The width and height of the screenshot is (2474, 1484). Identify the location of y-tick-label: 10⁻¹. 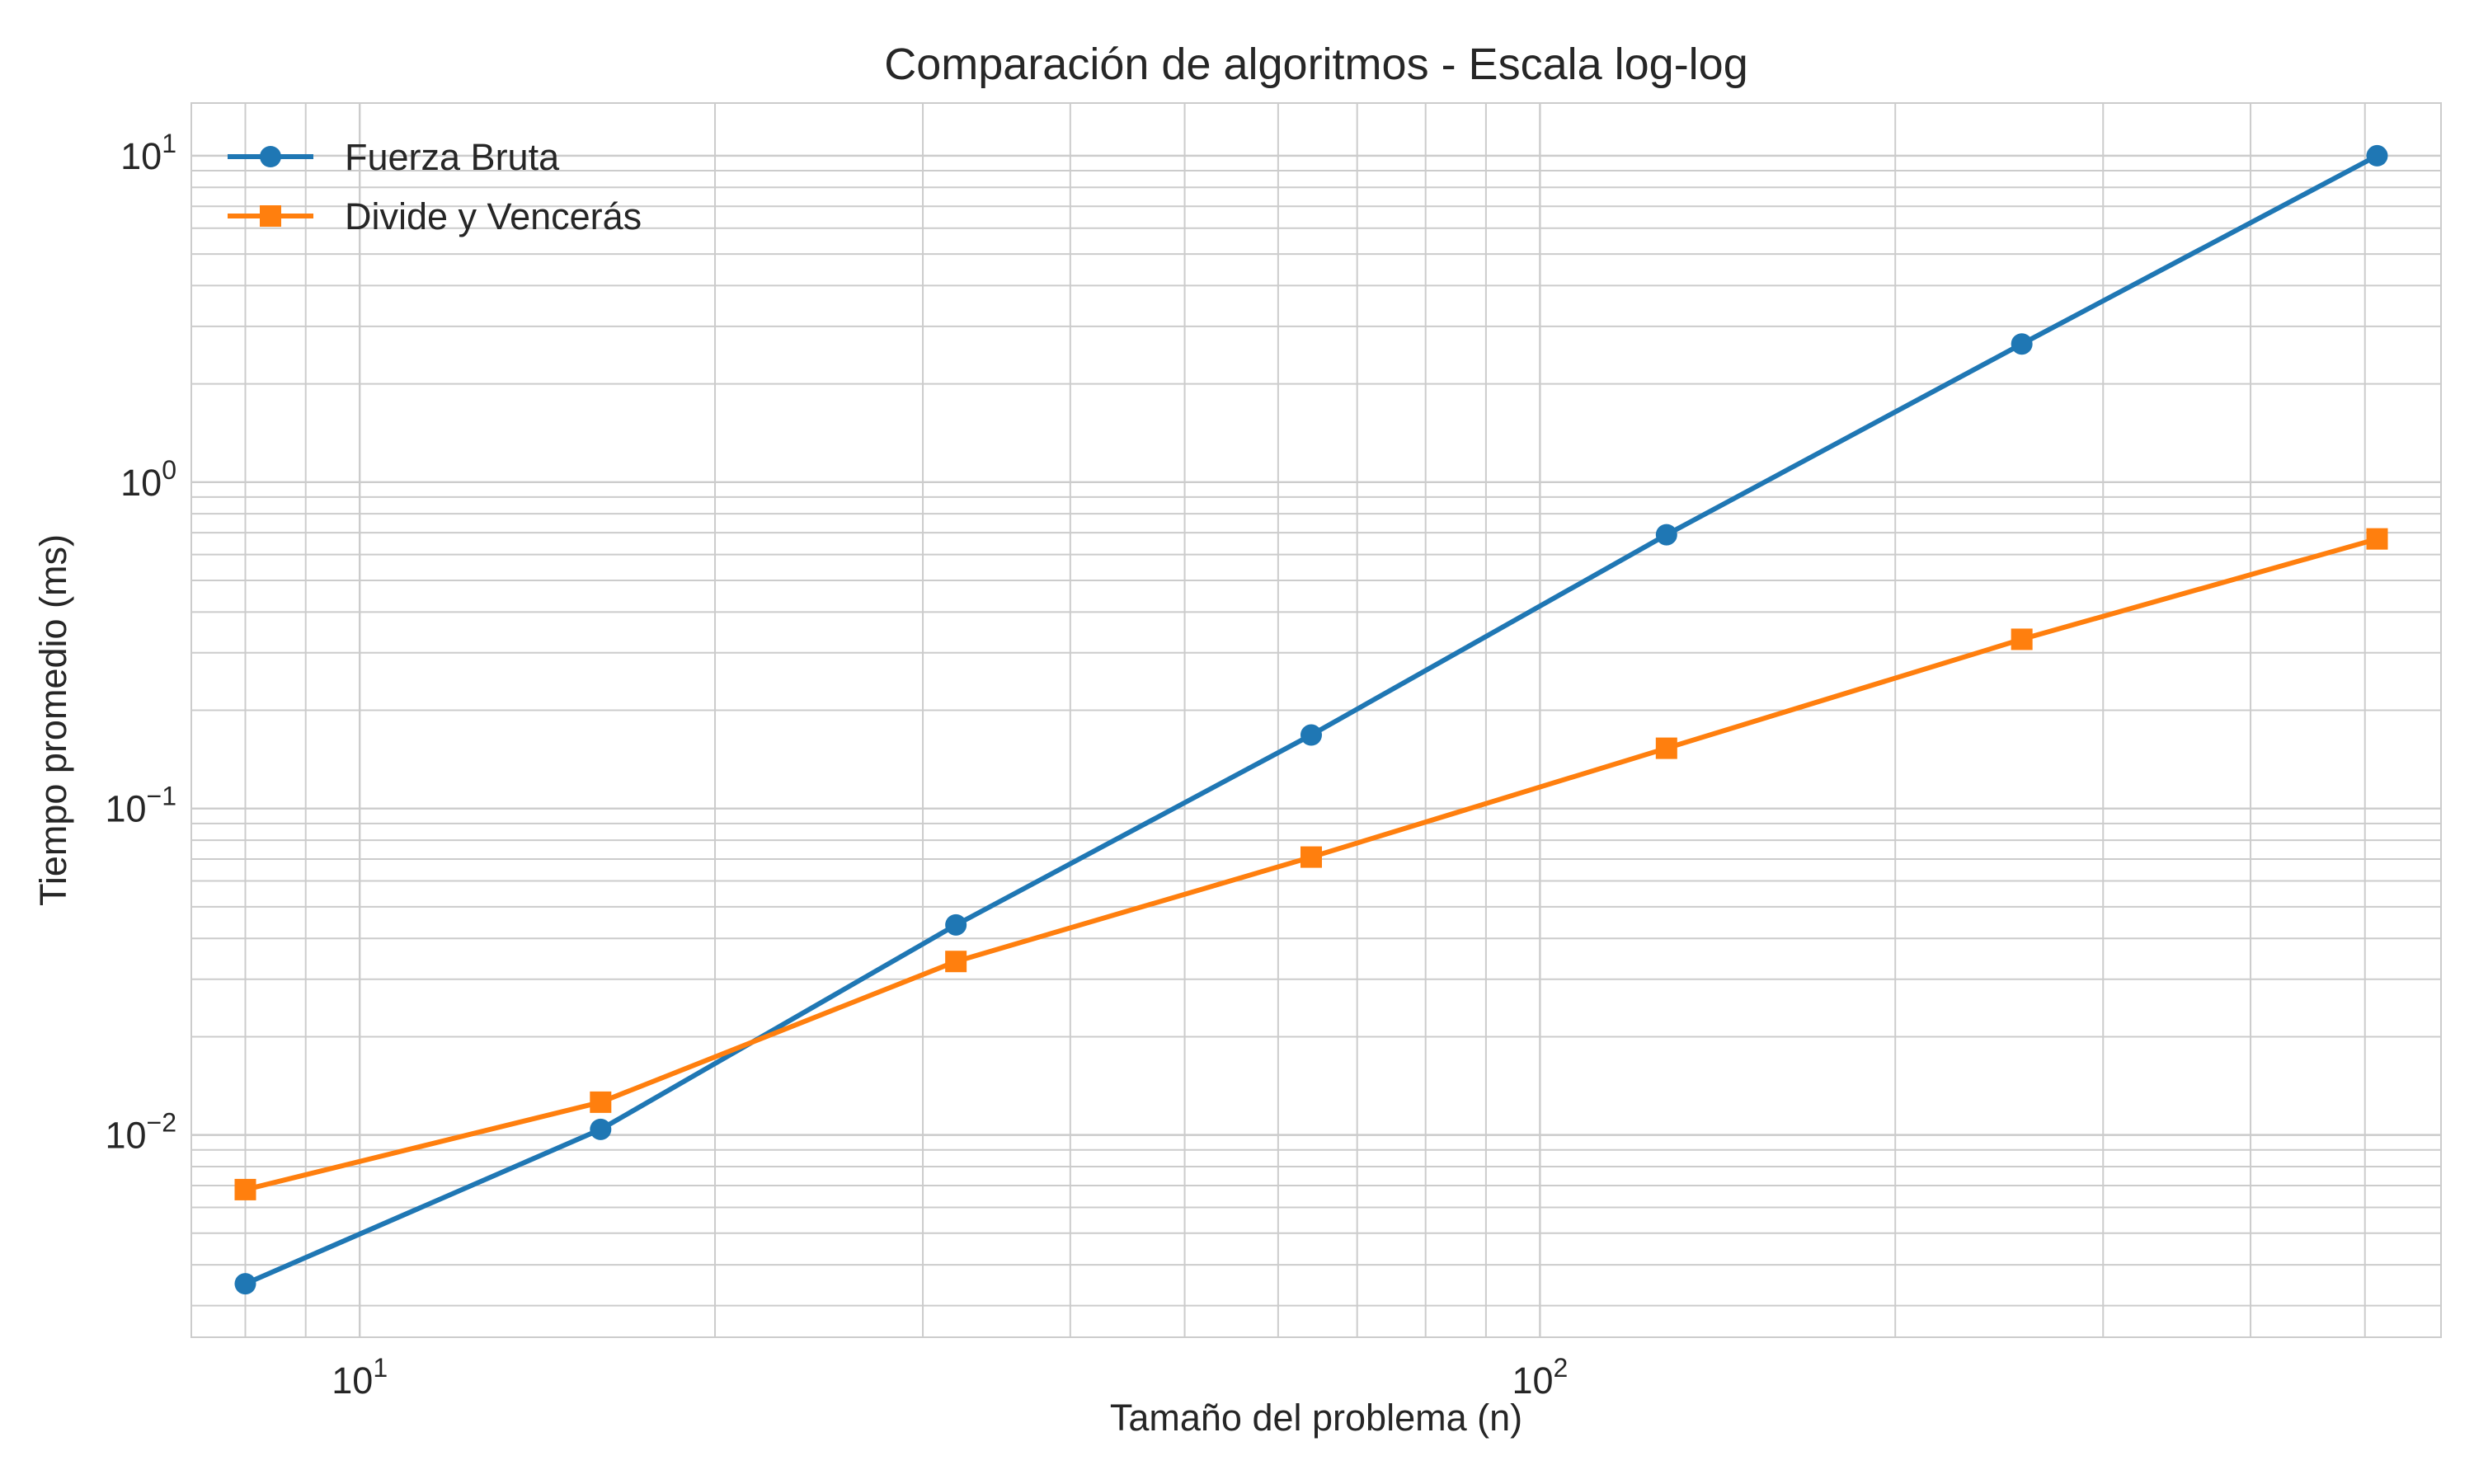
(140, 806).